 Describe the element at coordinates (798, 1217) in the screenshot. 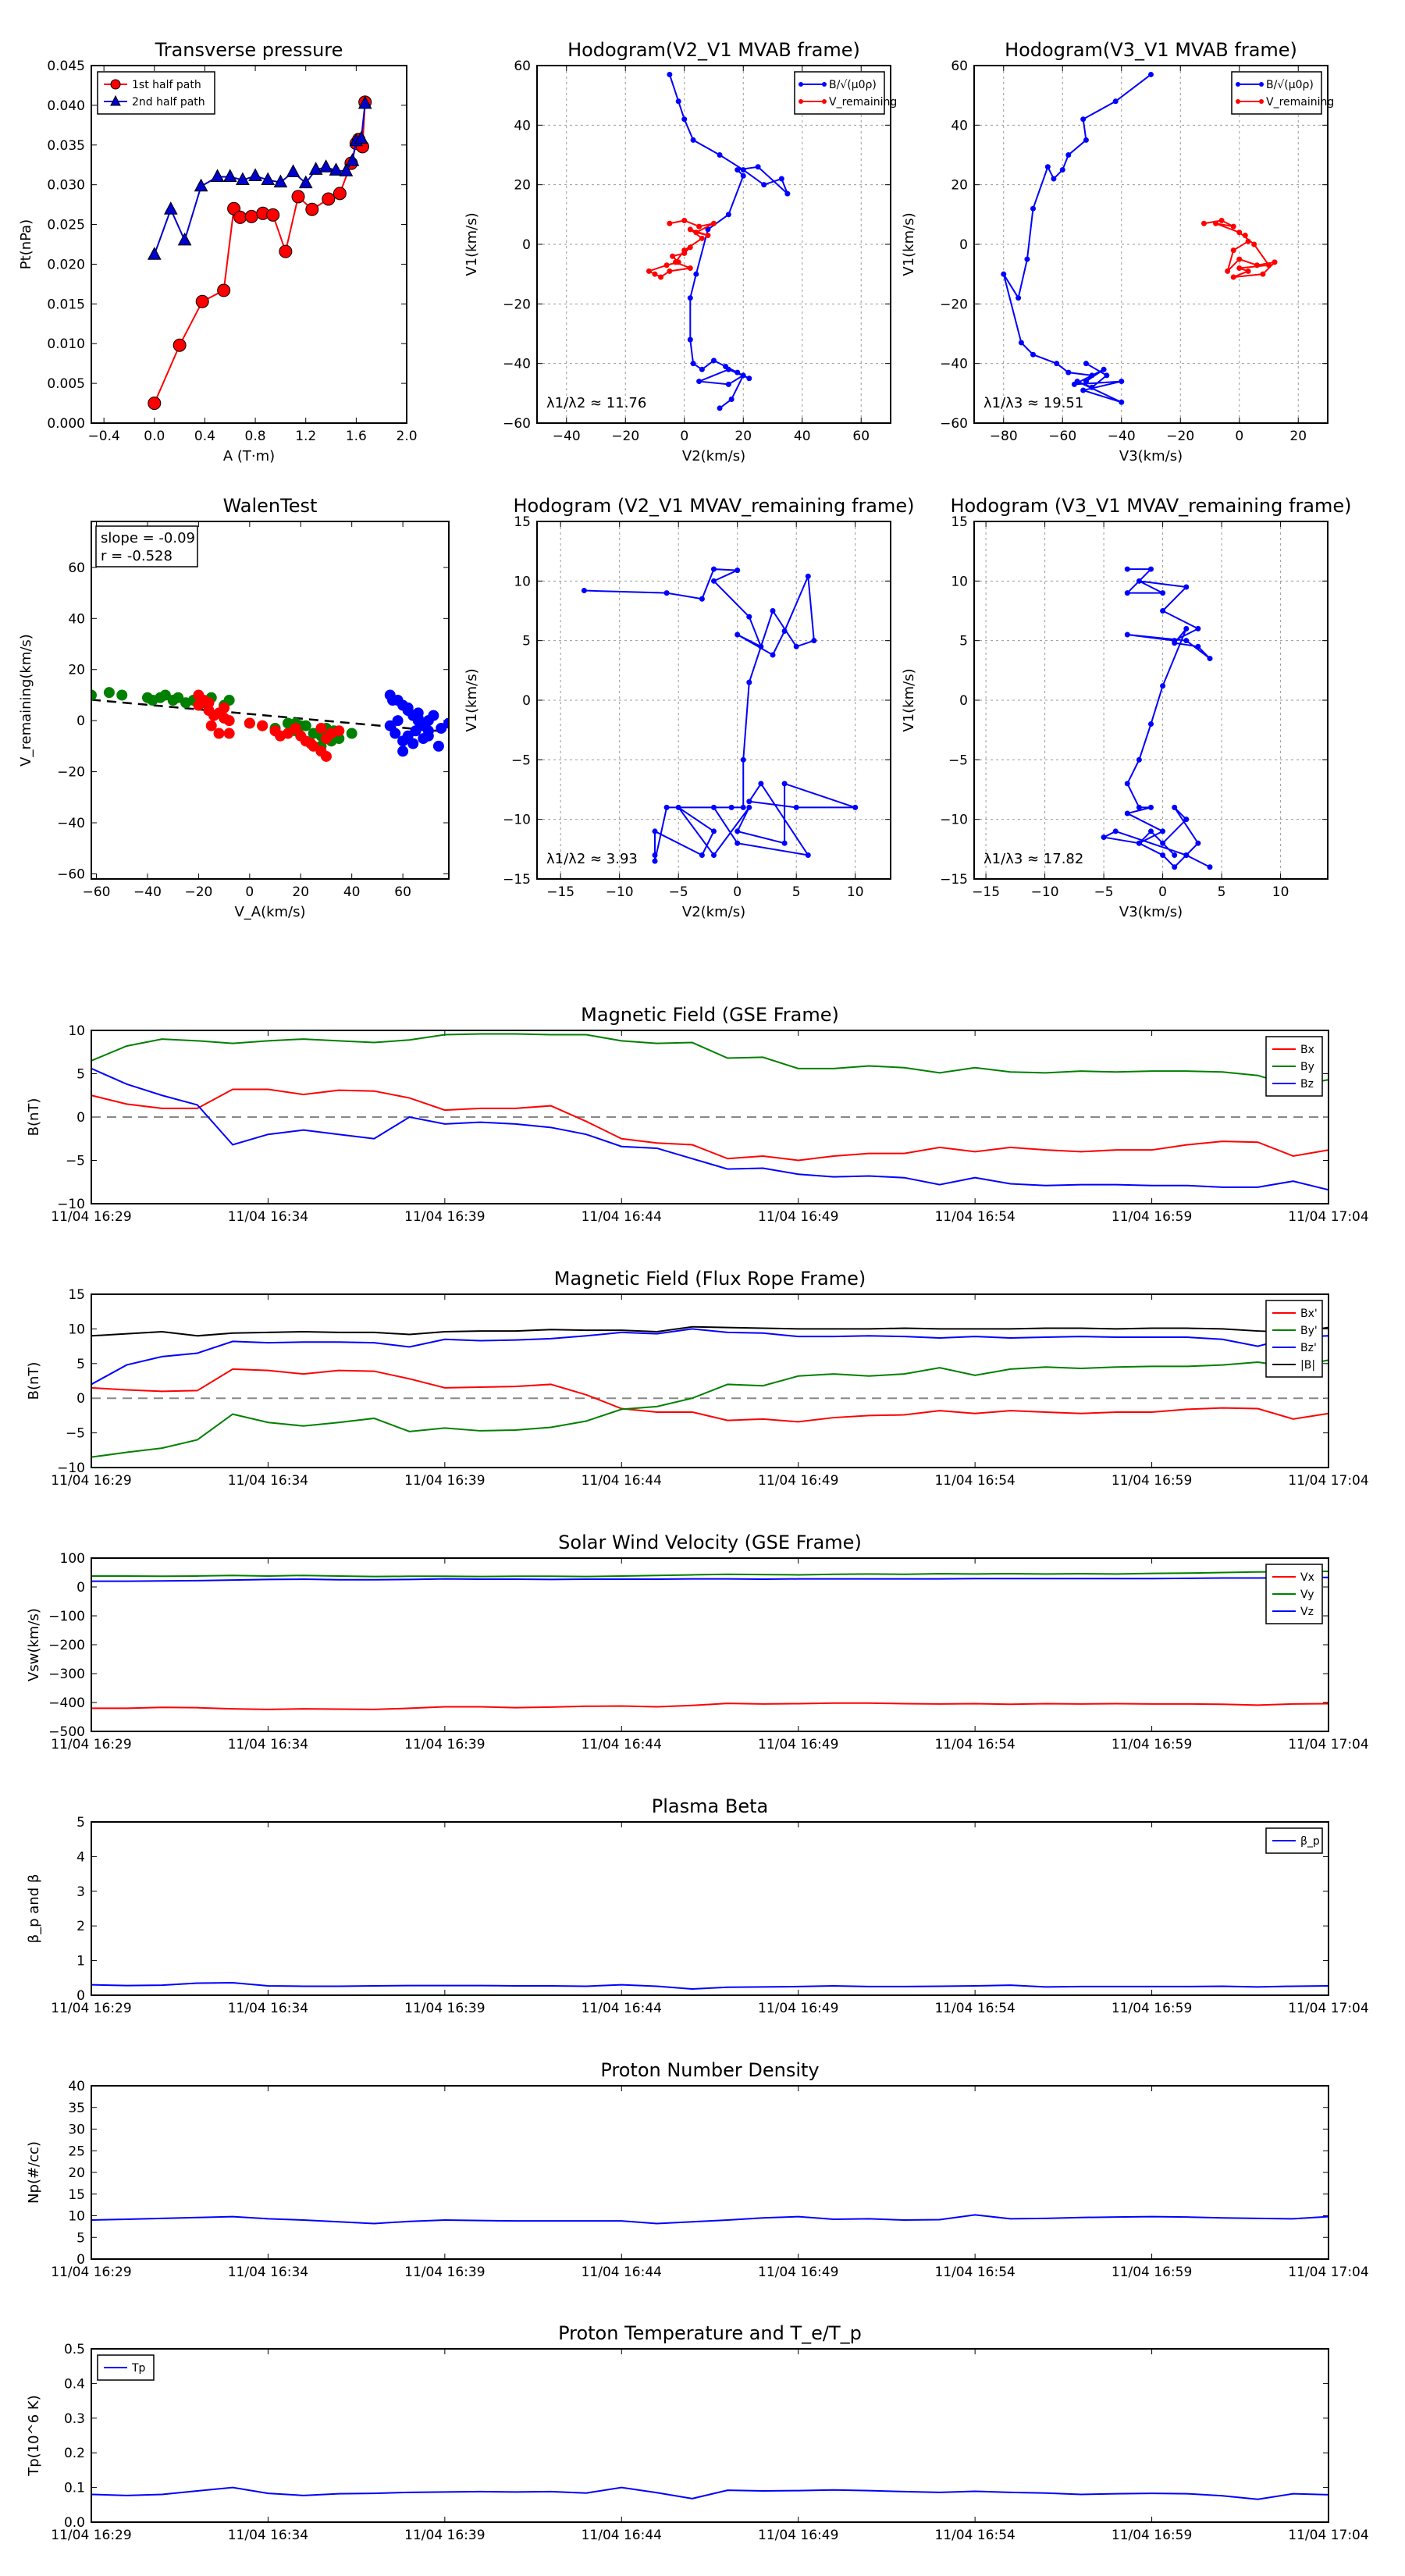

I see `x-tick-label: 11/04 16:49` at that location.